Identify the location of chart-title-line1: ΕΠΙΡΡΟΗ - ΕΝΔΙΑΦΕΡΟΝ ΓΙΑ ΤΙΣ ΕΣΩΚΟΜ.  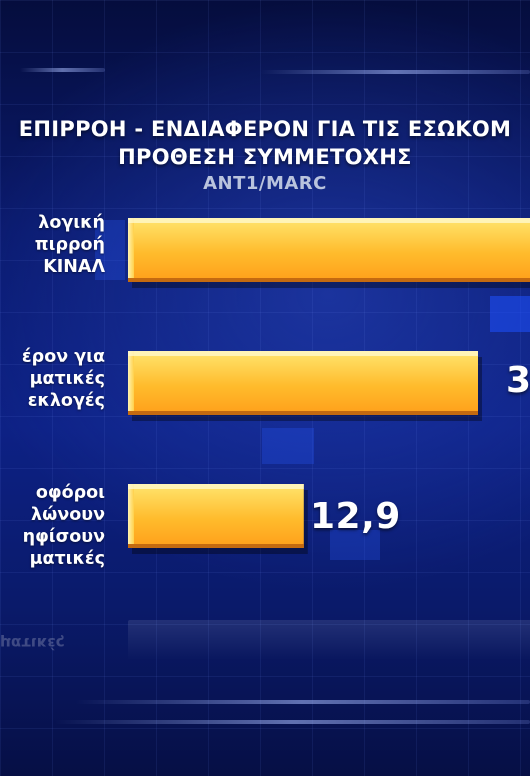
(265, 129).